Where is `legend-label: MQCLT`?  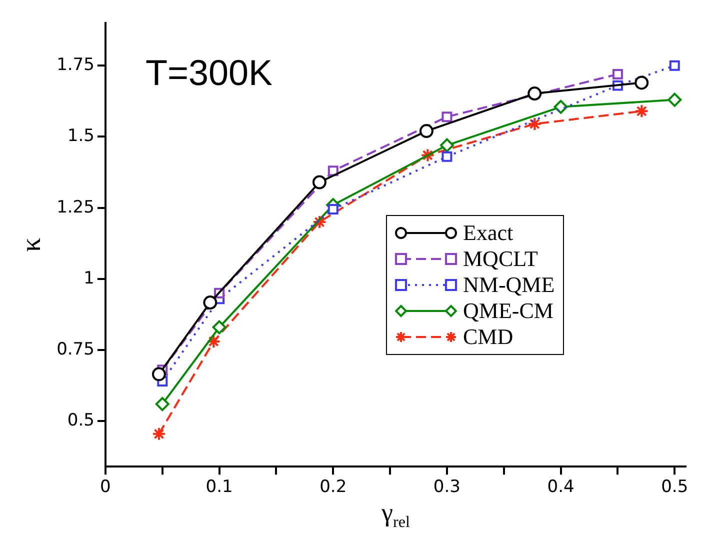 legend-label: MQCLT is located at coordinates (500, 259).